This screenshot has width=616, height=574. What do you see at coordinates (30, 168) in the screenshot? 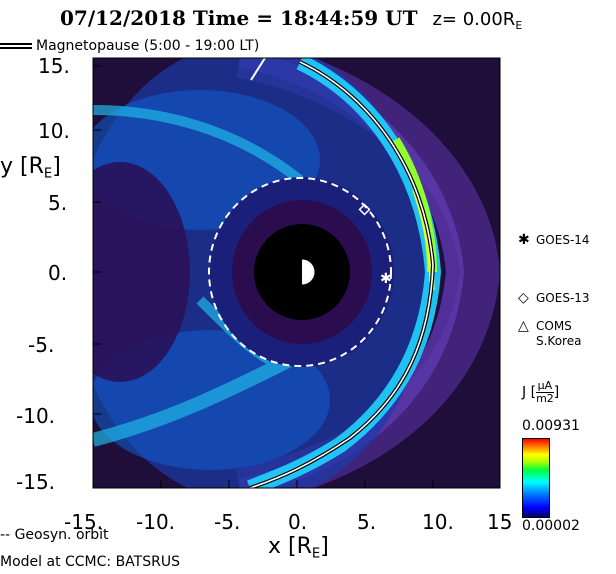
I see `y-axis-label: y [RE]` at bounding box center [30, 168].